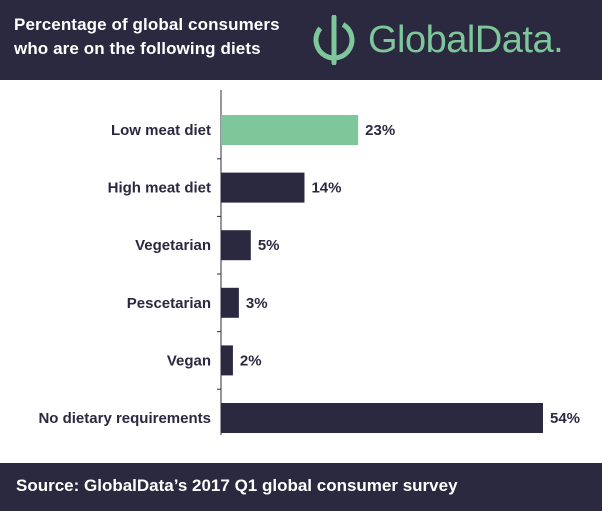 This screenshot has height=511, width=602. What do you see at coordinates (466, 39) in the screenshot?
I see `brand-name: GlobalData.` at bounding box center [466, 39].